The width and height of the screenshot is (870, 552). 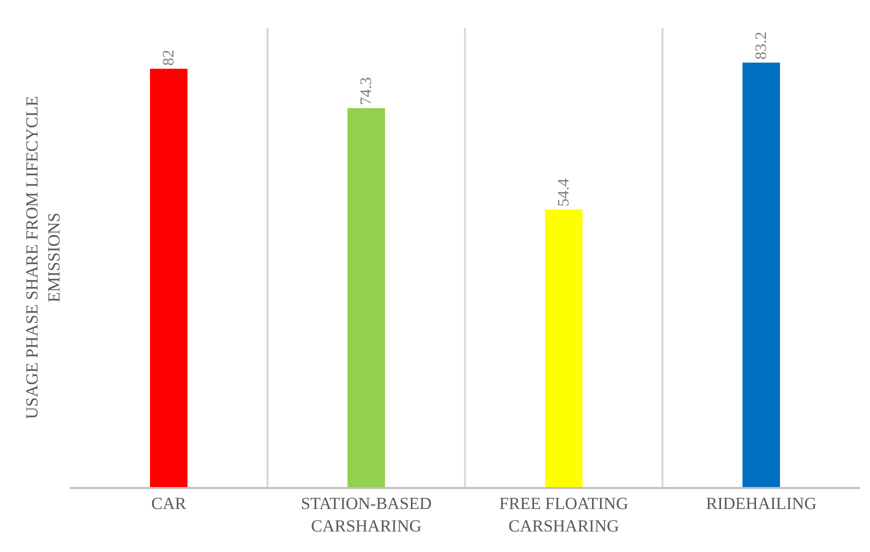 What do you see at coordinates (563, 515) in the screenshot?
I see `x-tick-label: FREE FLOATING CARSHARING` at bounding box center [563, 515].